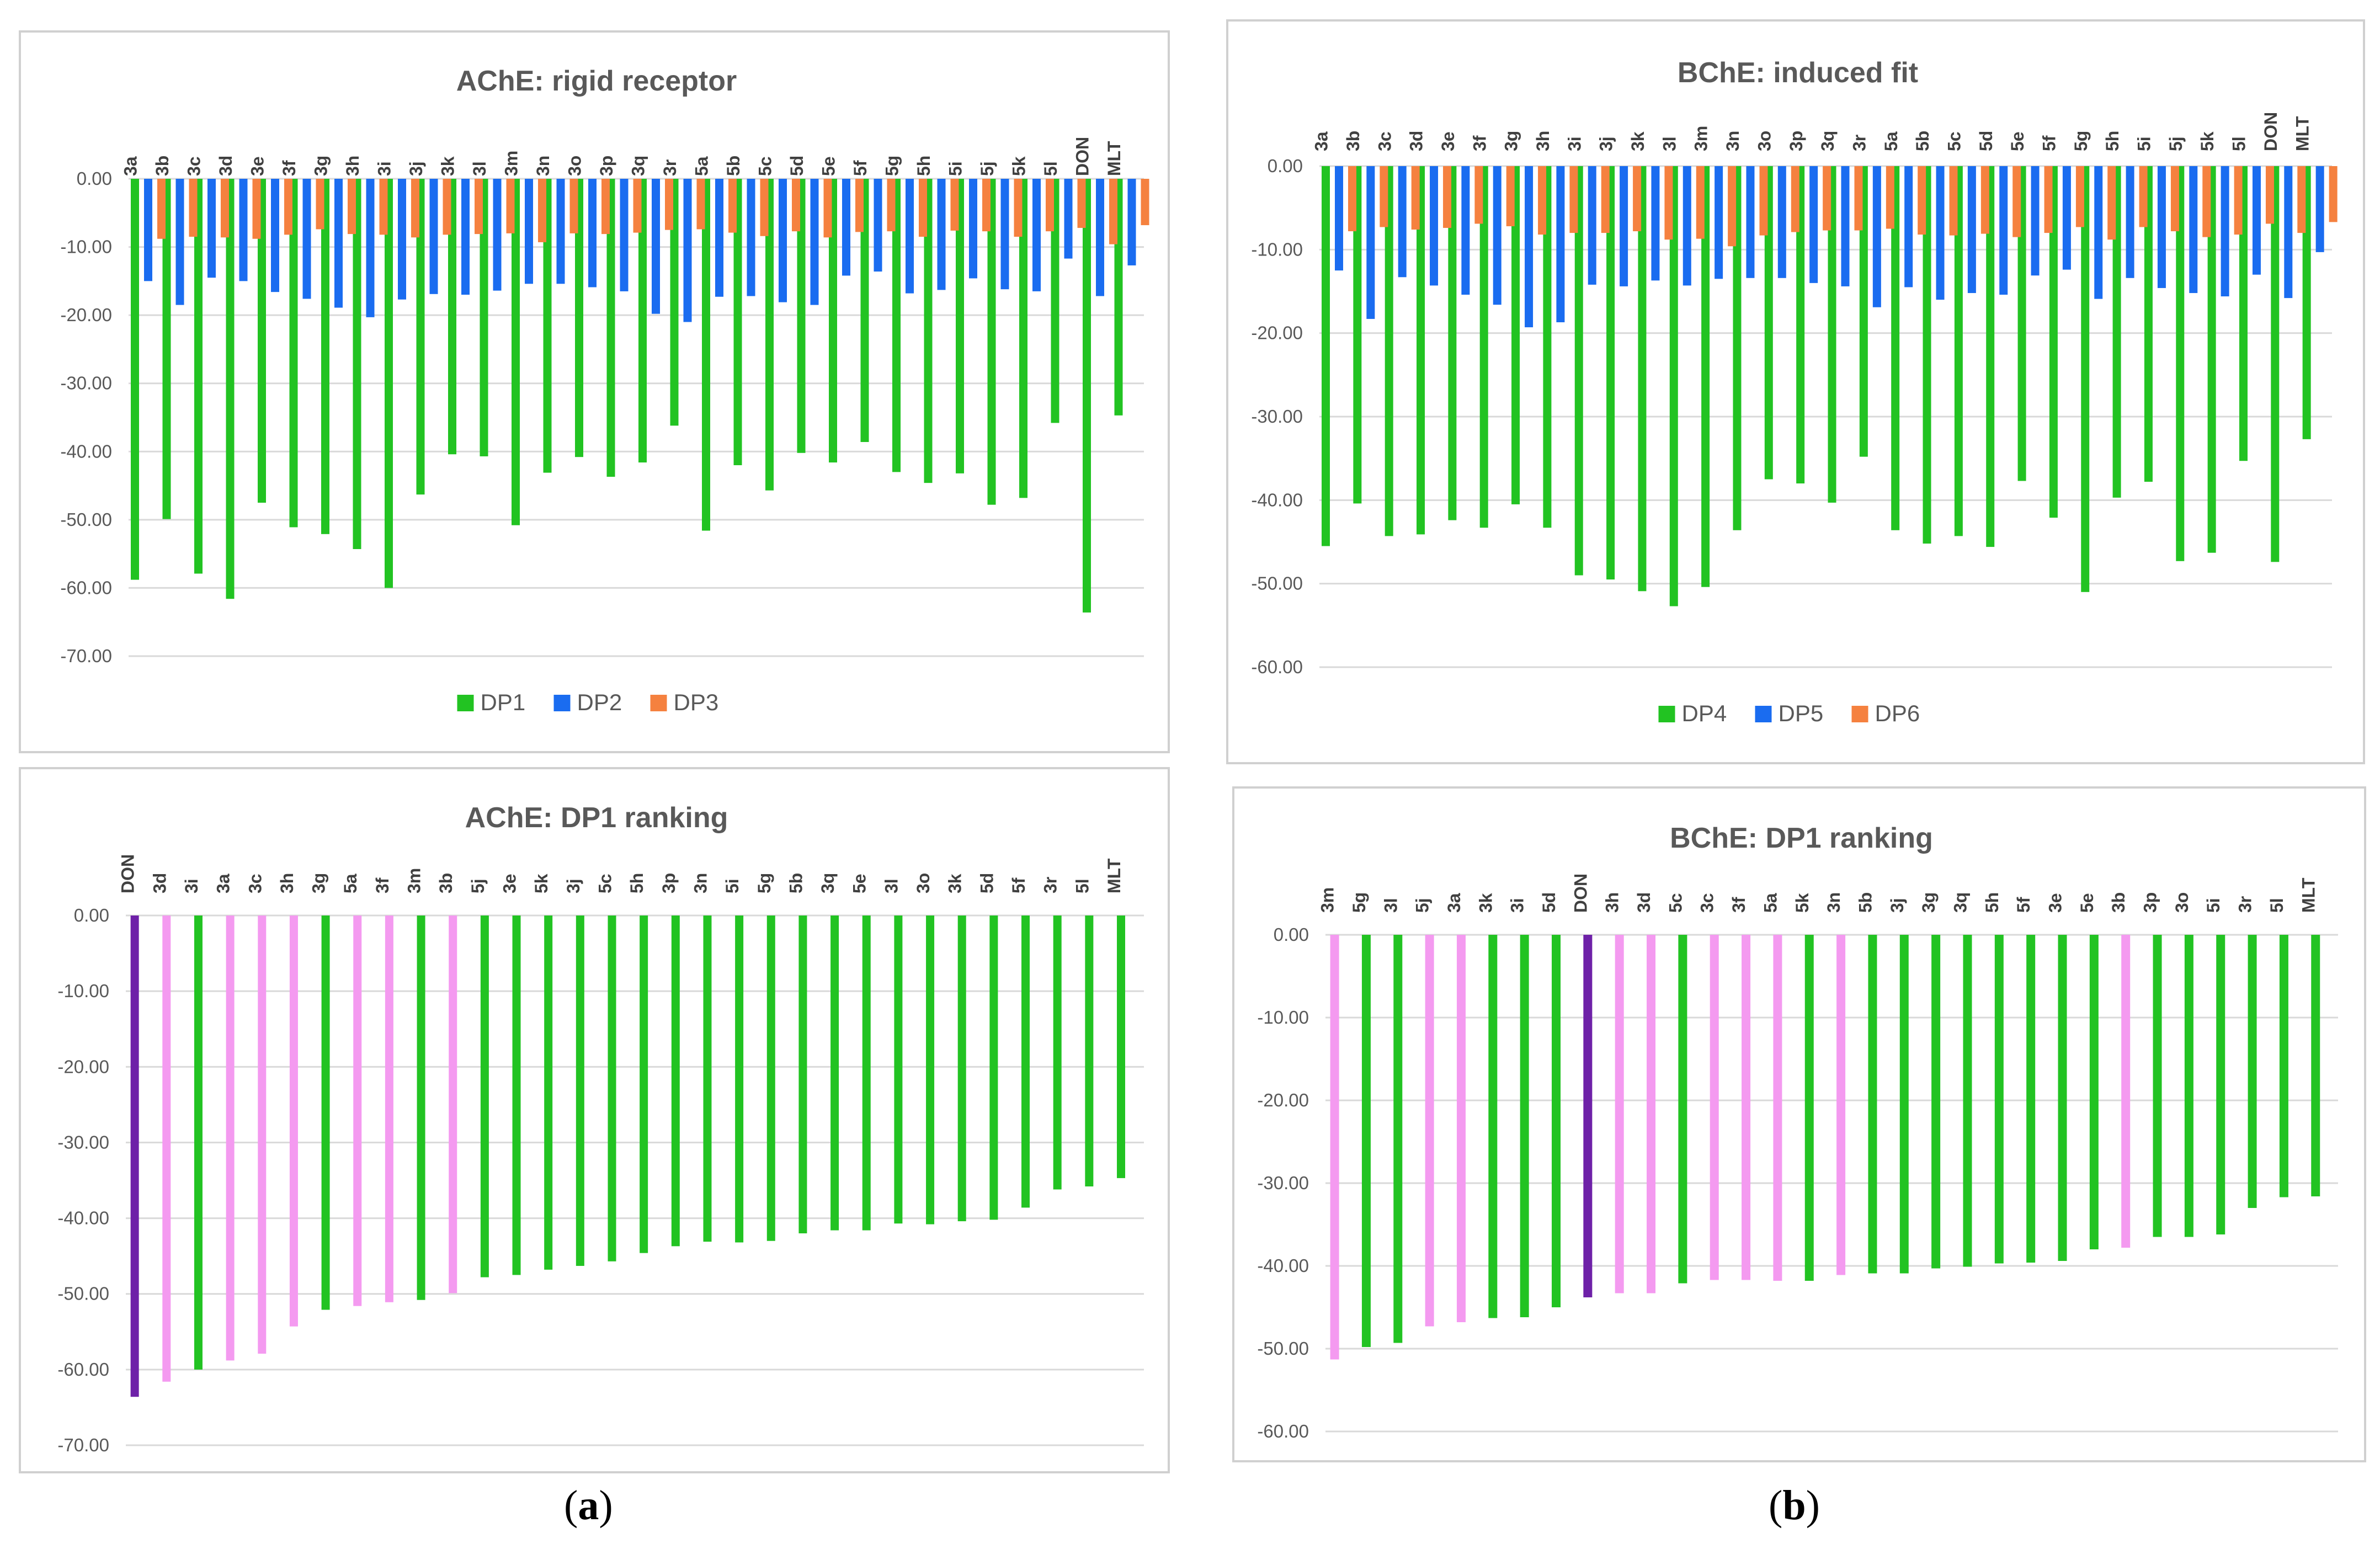 The height and width of the screenshot is (1549, 2380). Describe the element at coordinates (382, 885) in the screenshot. I see `category-label: 3f` at that location.